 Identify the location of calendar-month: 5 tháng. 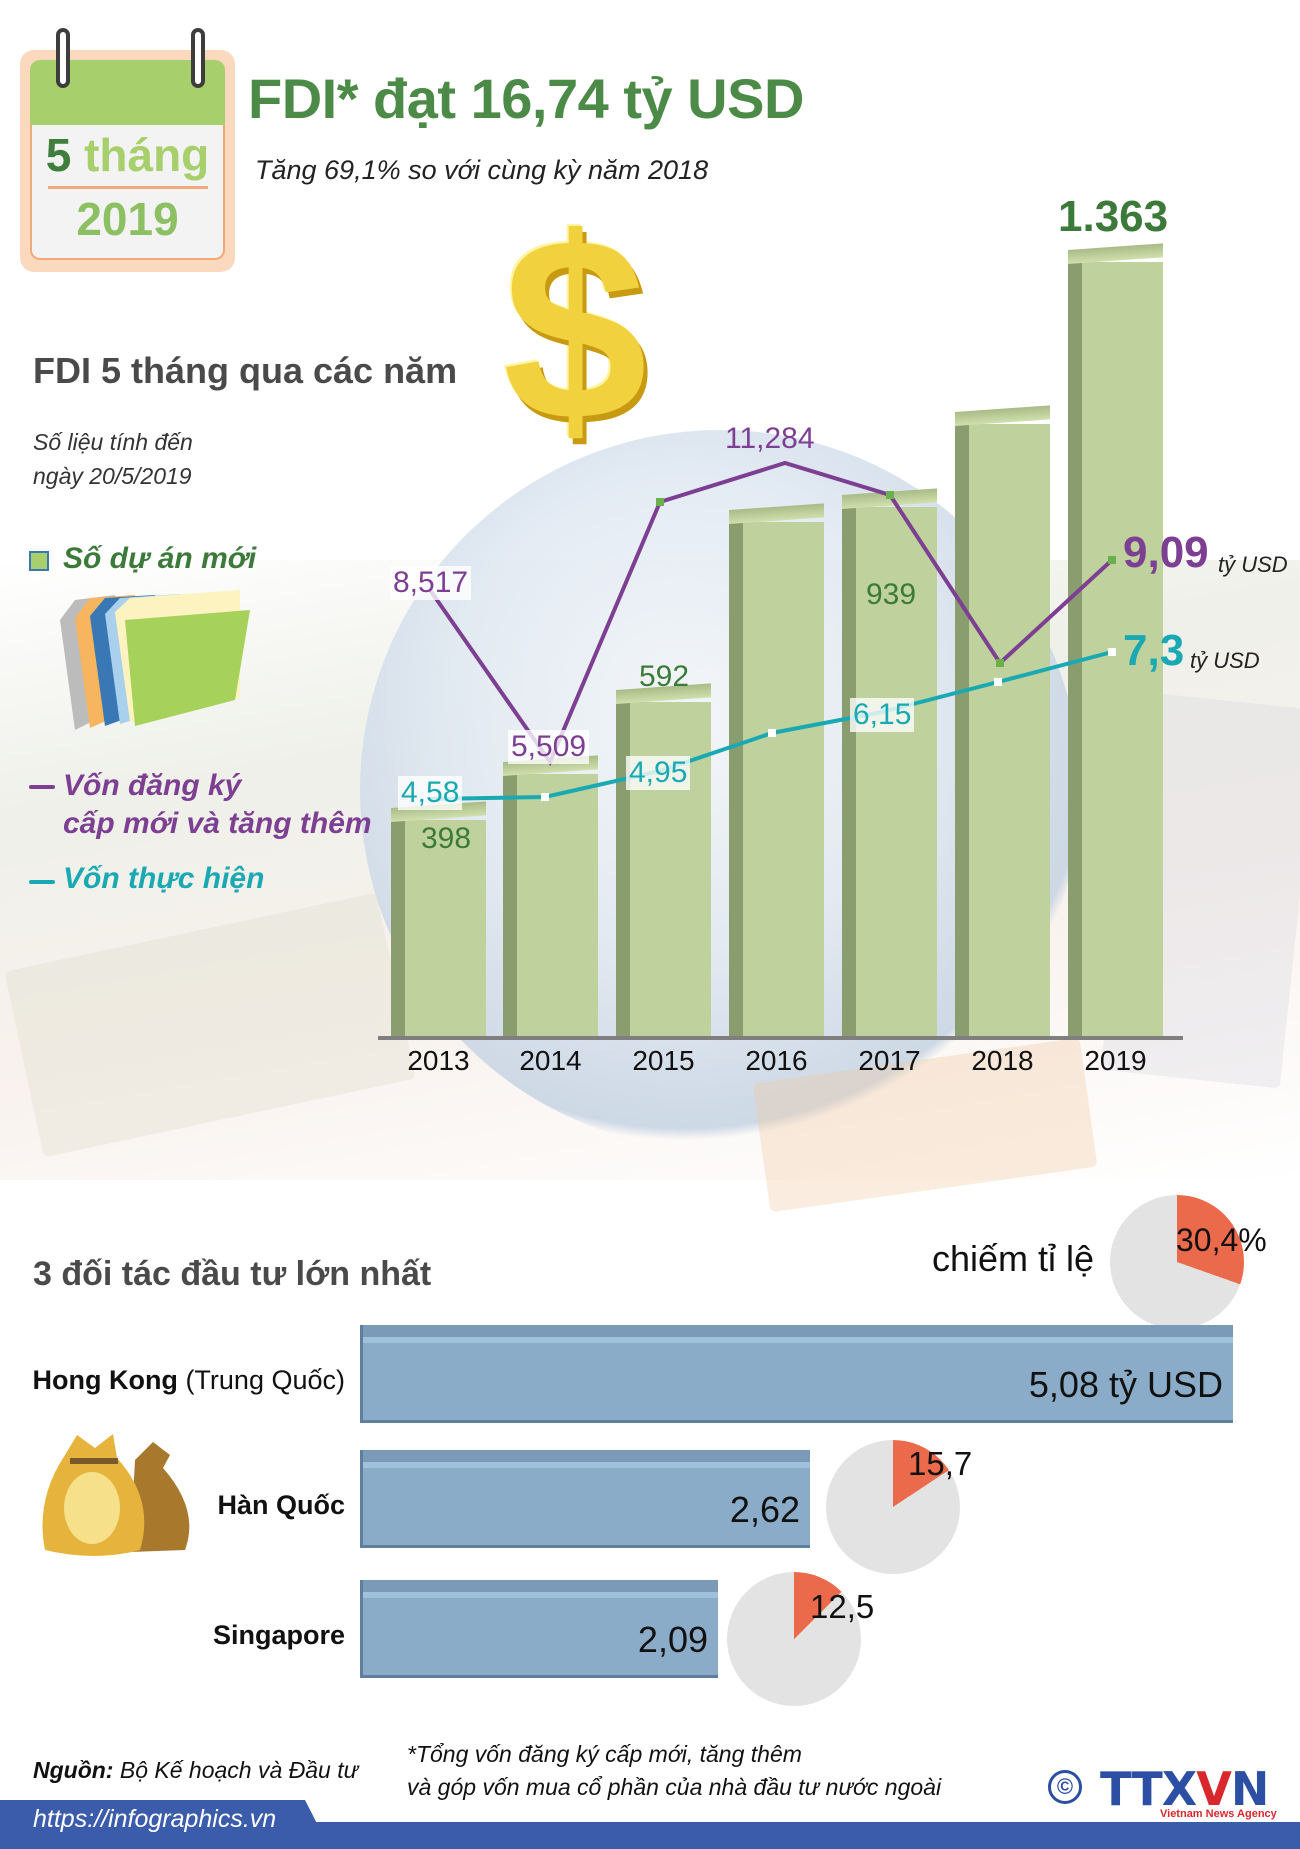
(127, 155).